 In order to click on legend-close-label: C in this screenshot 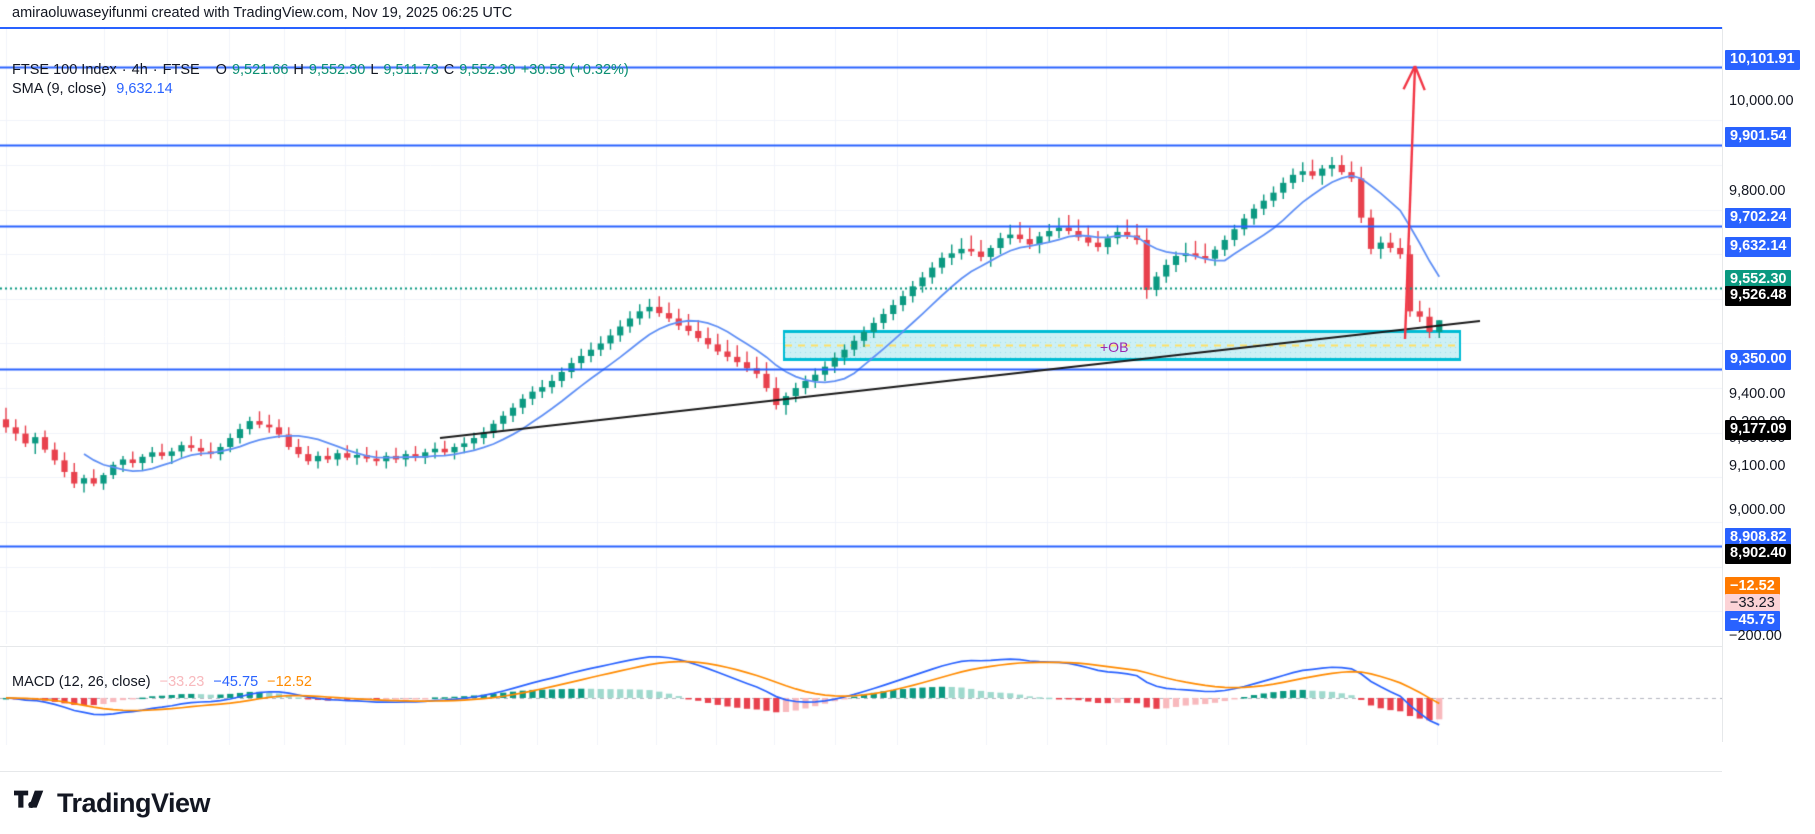, I will do `click(449, 70)`.